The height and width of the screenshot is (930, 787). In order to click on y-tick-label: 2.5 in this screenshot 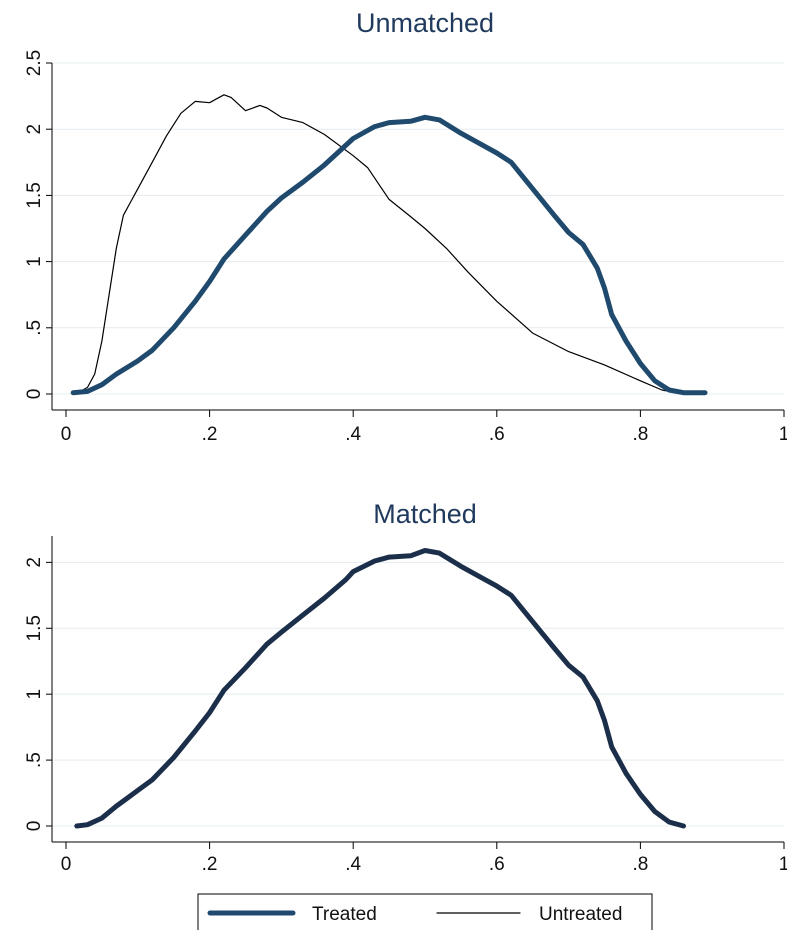, I will do `click(34, 63)`.